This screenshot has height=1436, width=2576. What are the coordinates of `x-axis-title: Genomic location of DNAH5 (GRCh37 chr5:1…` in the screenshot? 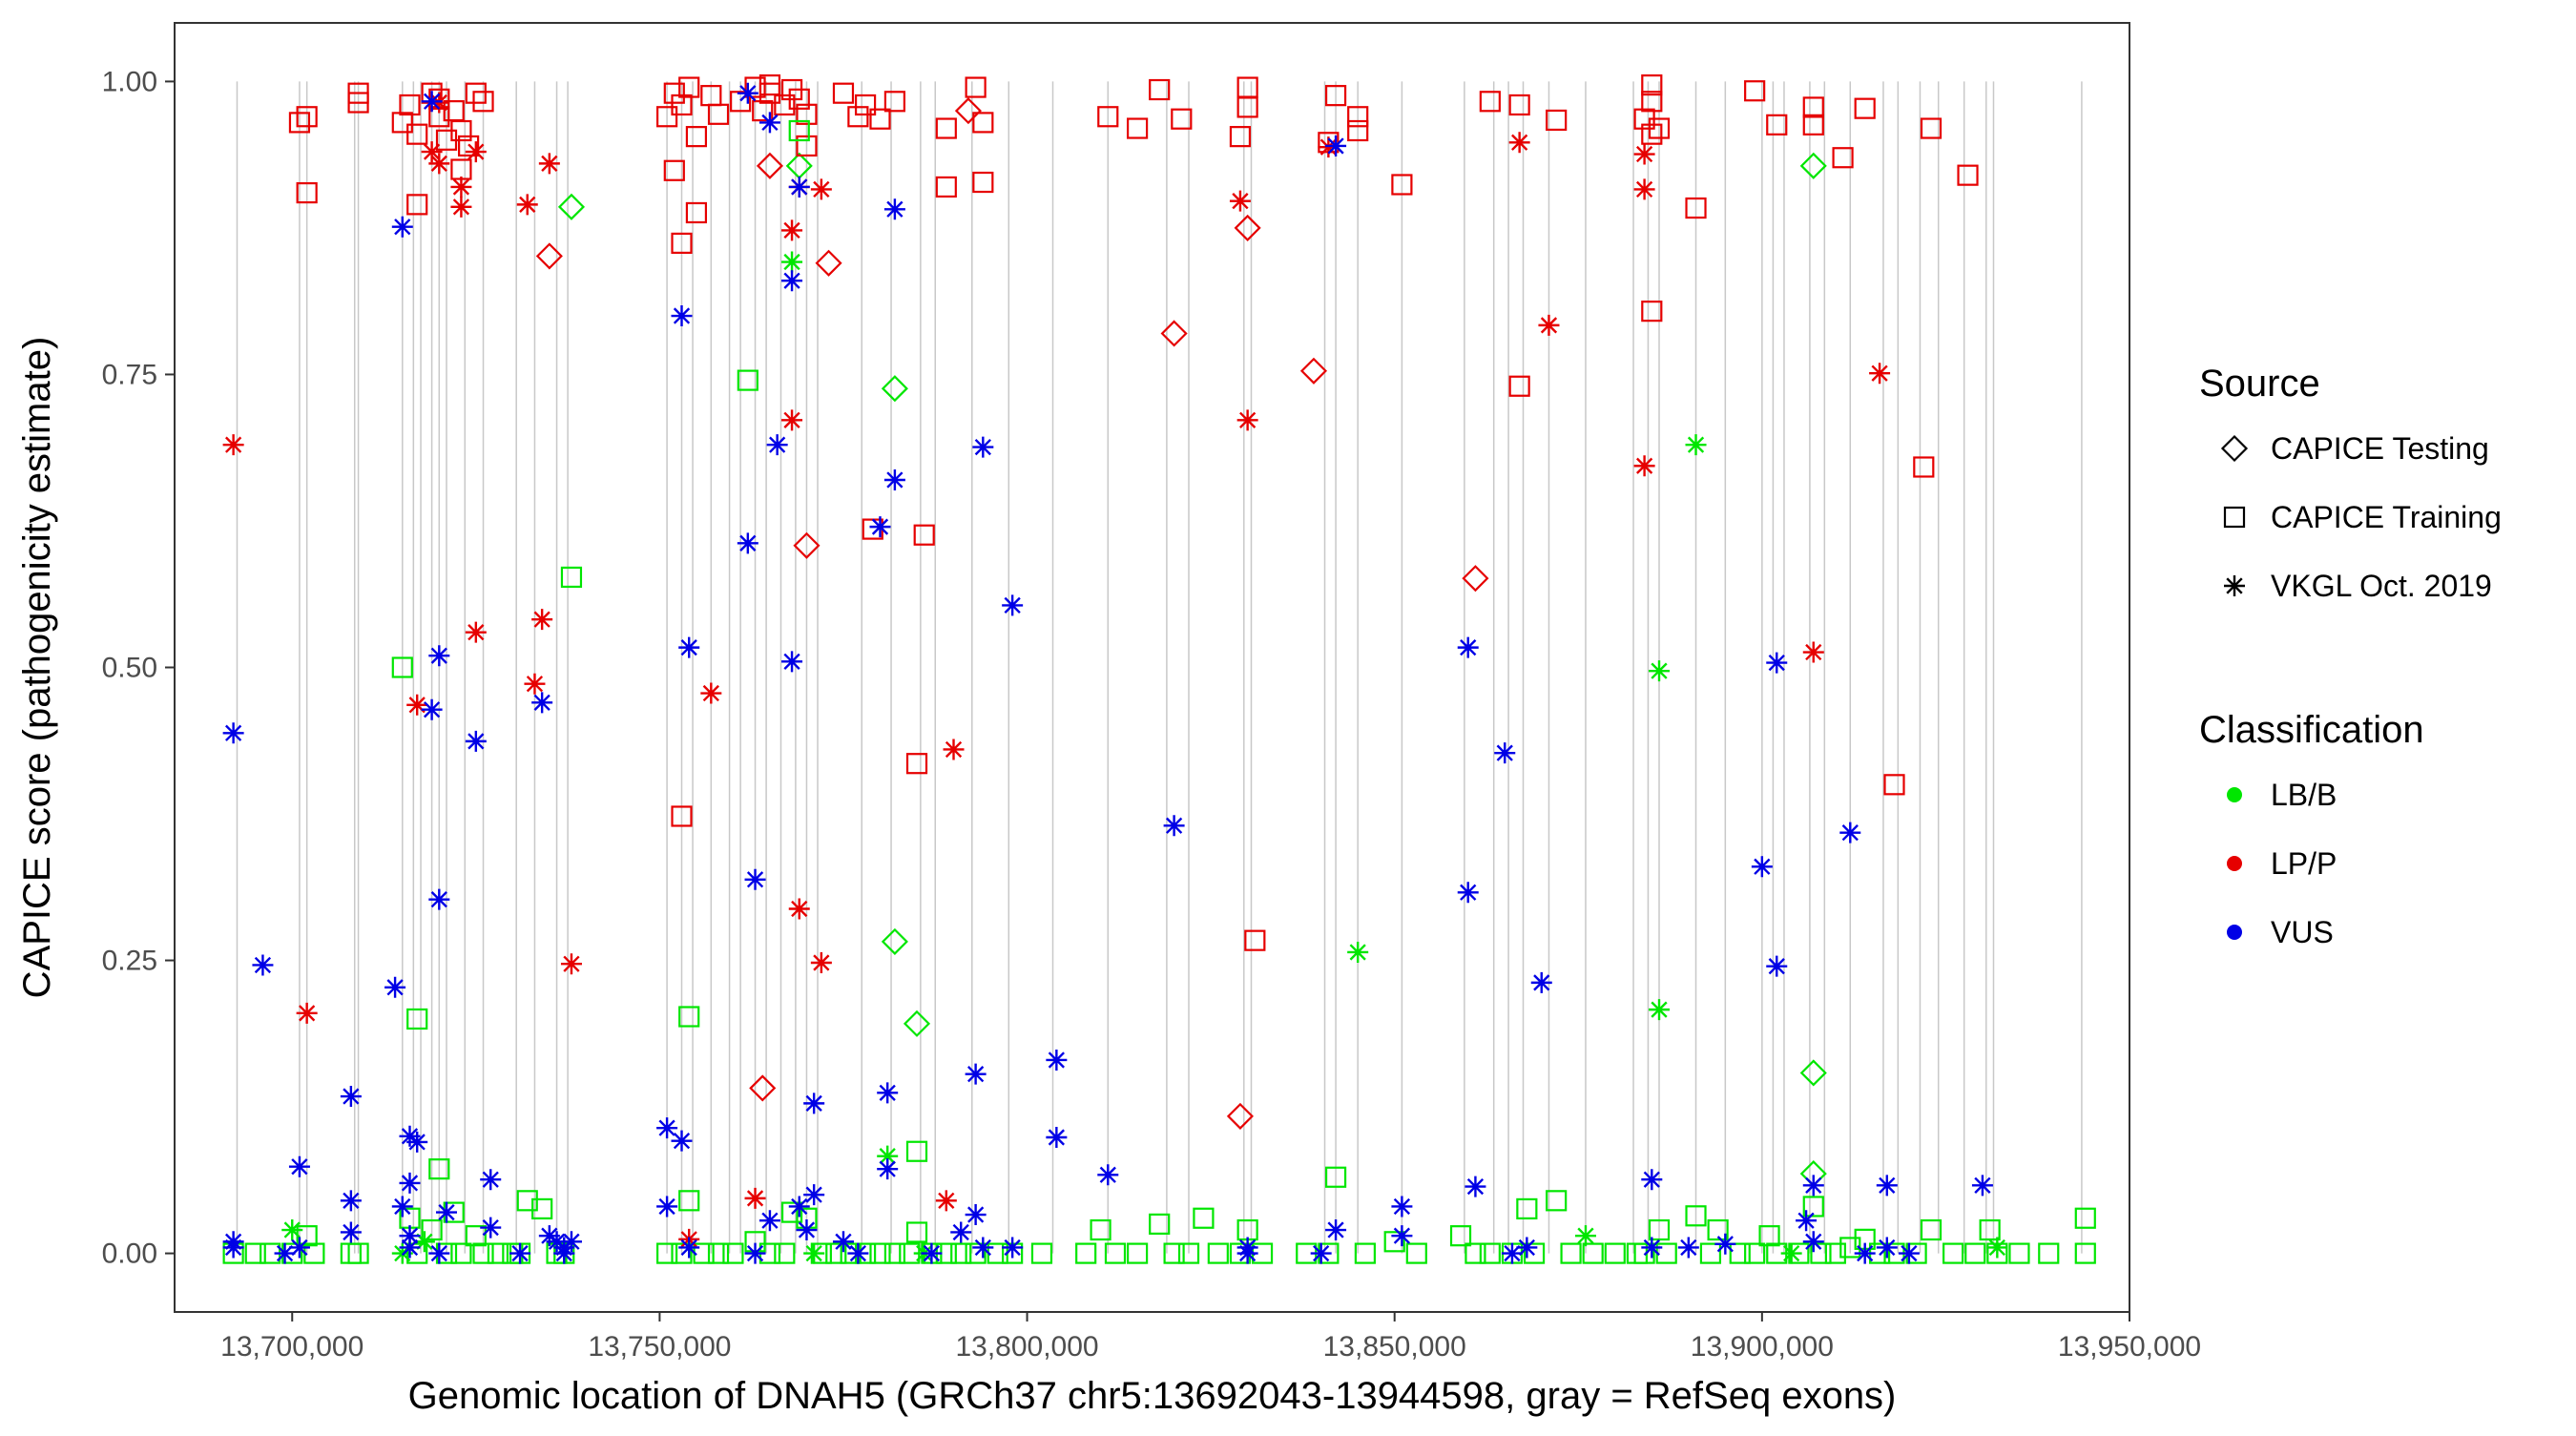 It's located at (1152, 1396).